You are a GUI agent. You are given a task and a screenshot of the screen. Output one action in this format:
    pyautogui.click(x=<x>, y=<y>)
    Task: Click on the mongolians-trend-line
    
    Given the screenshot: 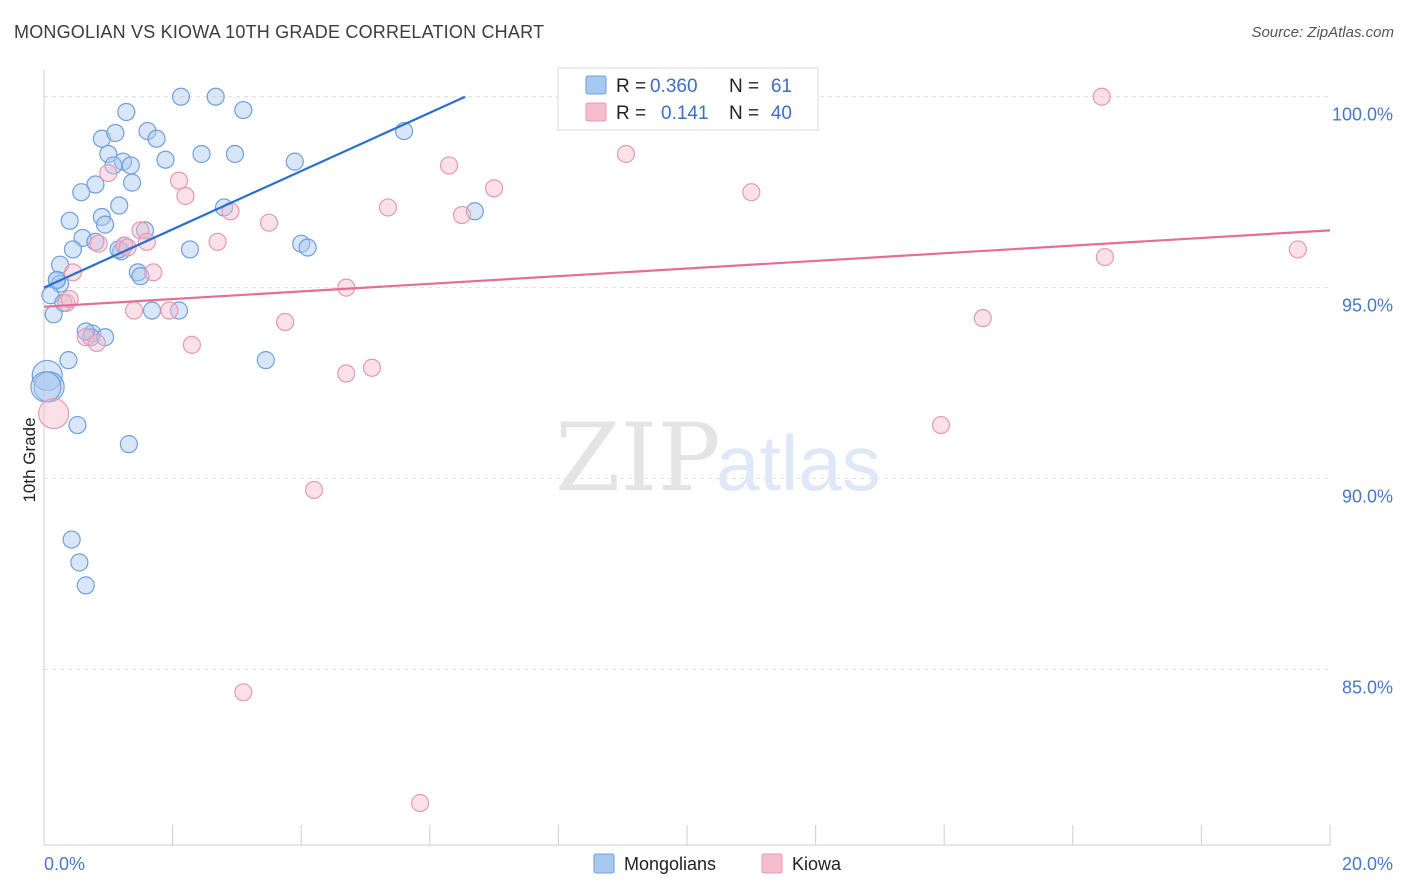 What is the action you would take?
    pyautogui.click(x=254, y=192)
    